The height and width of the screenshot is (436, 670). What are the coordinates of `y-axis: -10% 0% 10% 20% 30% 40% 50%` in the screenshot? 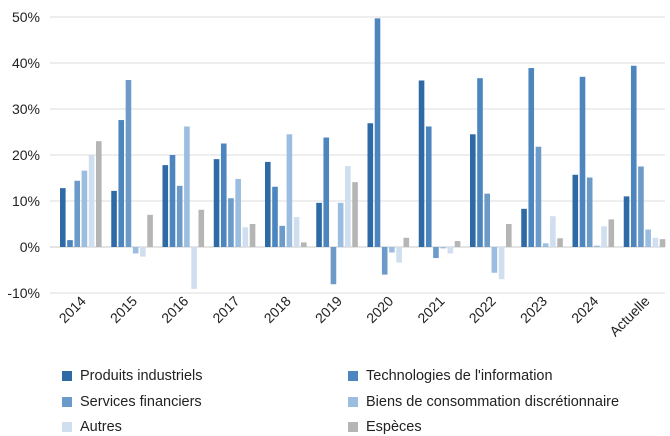 It's located at (23, 155).